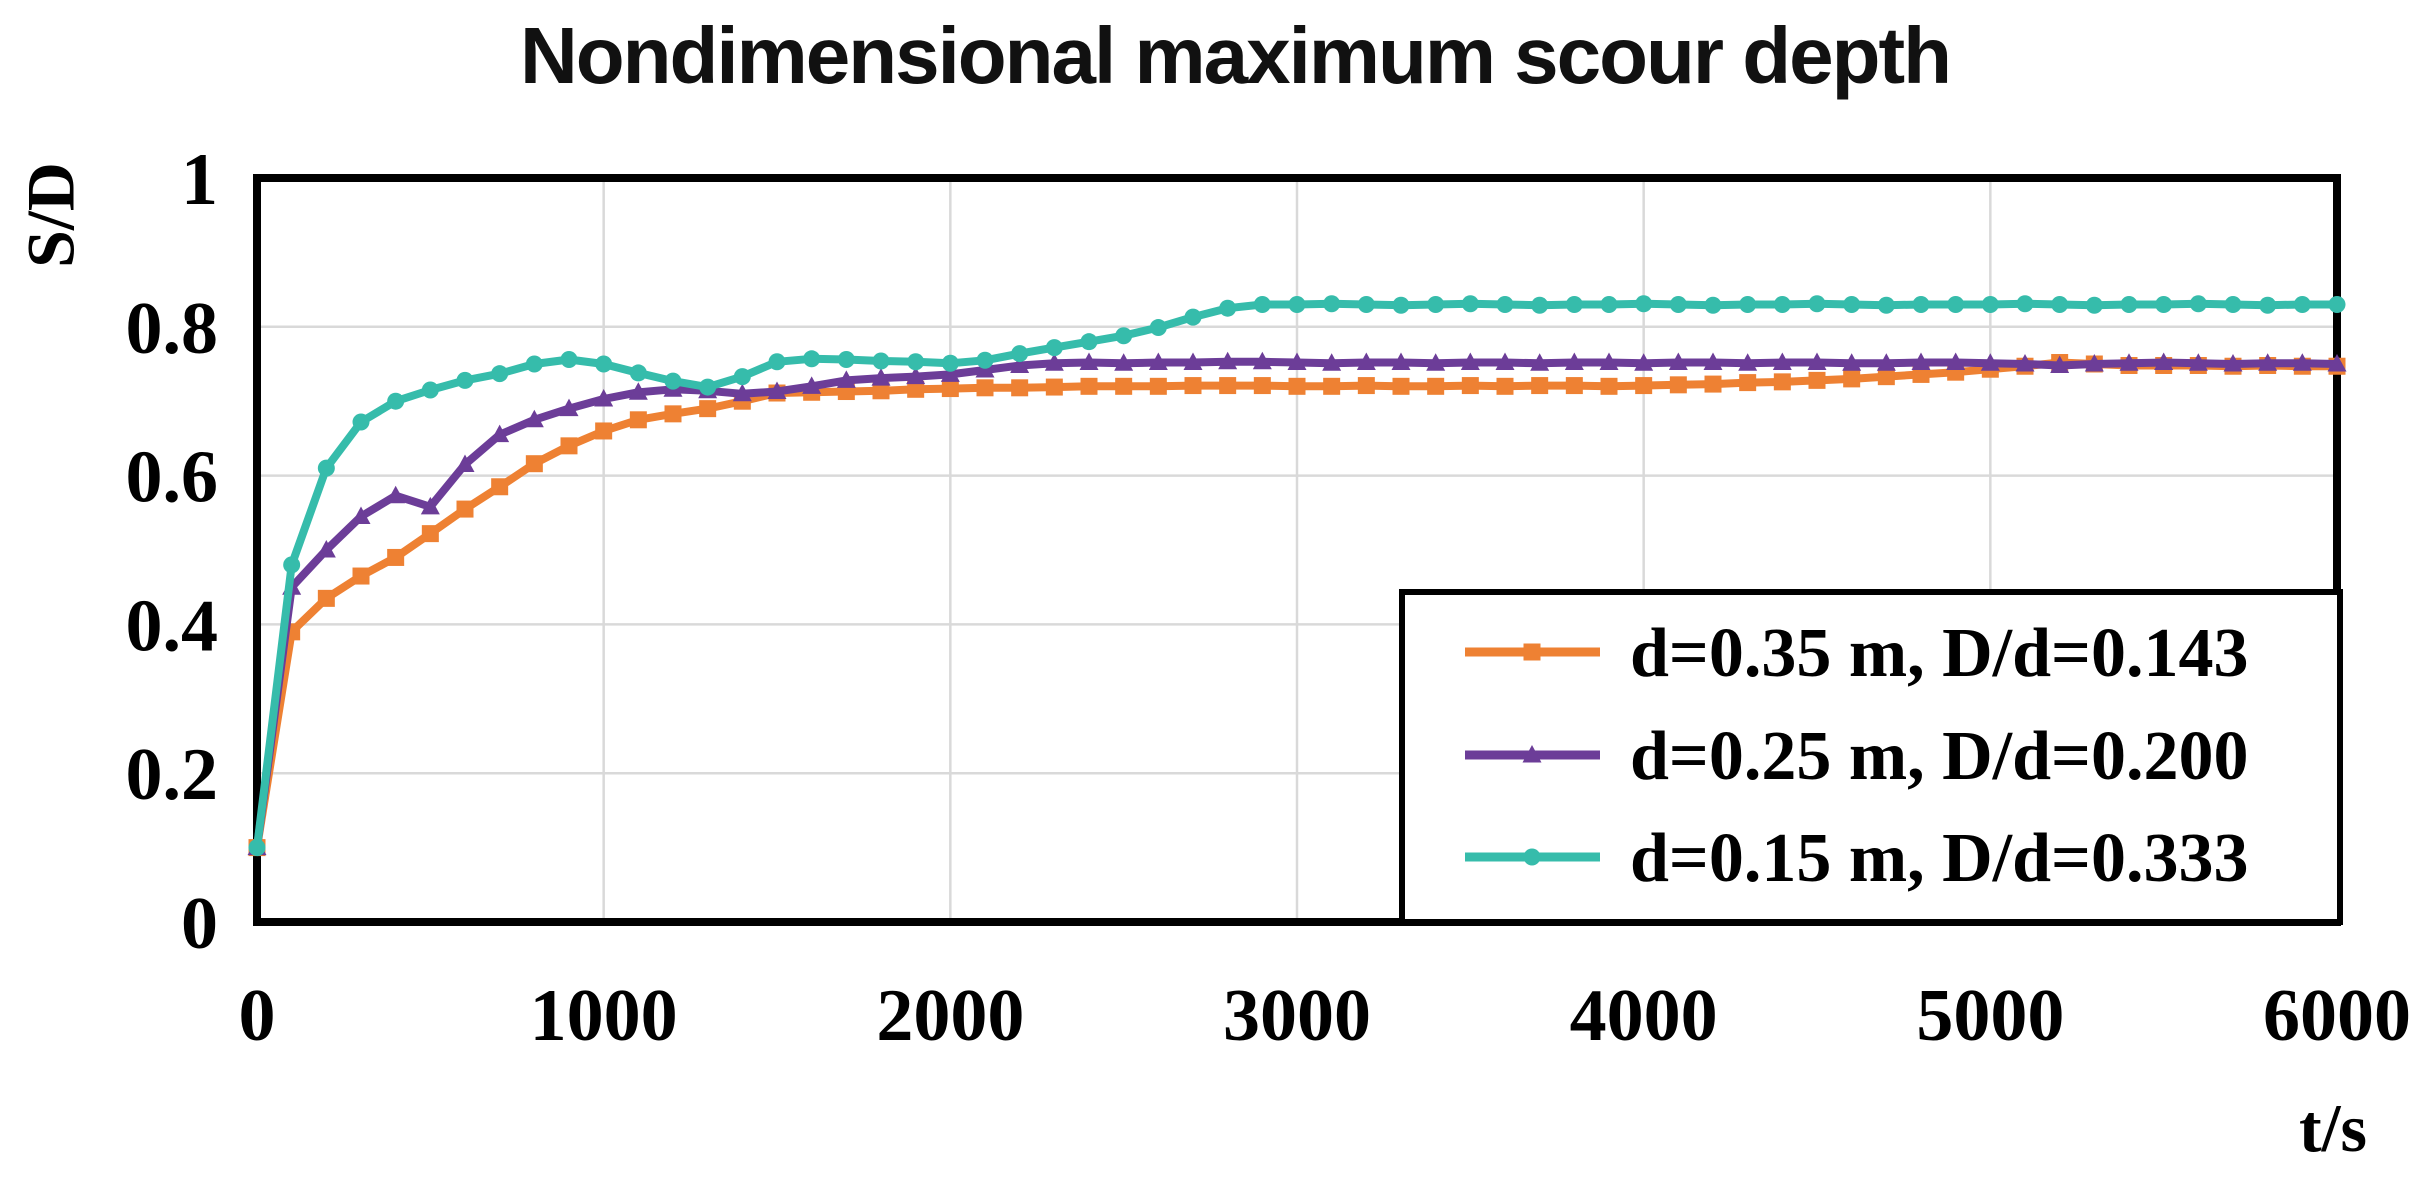  I want to click on x-tick-label: 5000, so click(1990, 1016).